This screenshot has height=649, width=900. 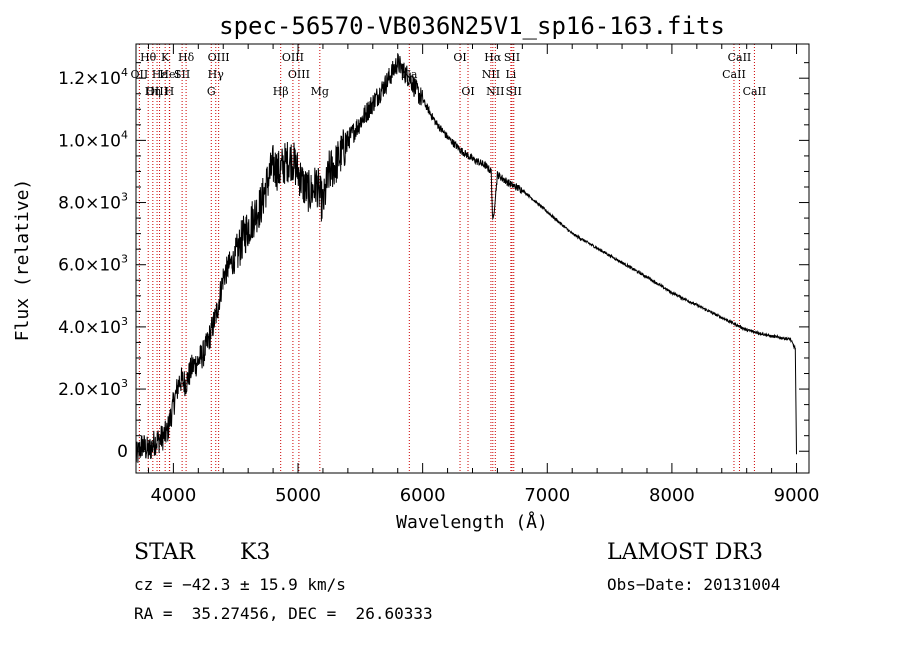 I want to click on y-tick-label-12000: 1.2×10⁴, so click(x=93, y=77).